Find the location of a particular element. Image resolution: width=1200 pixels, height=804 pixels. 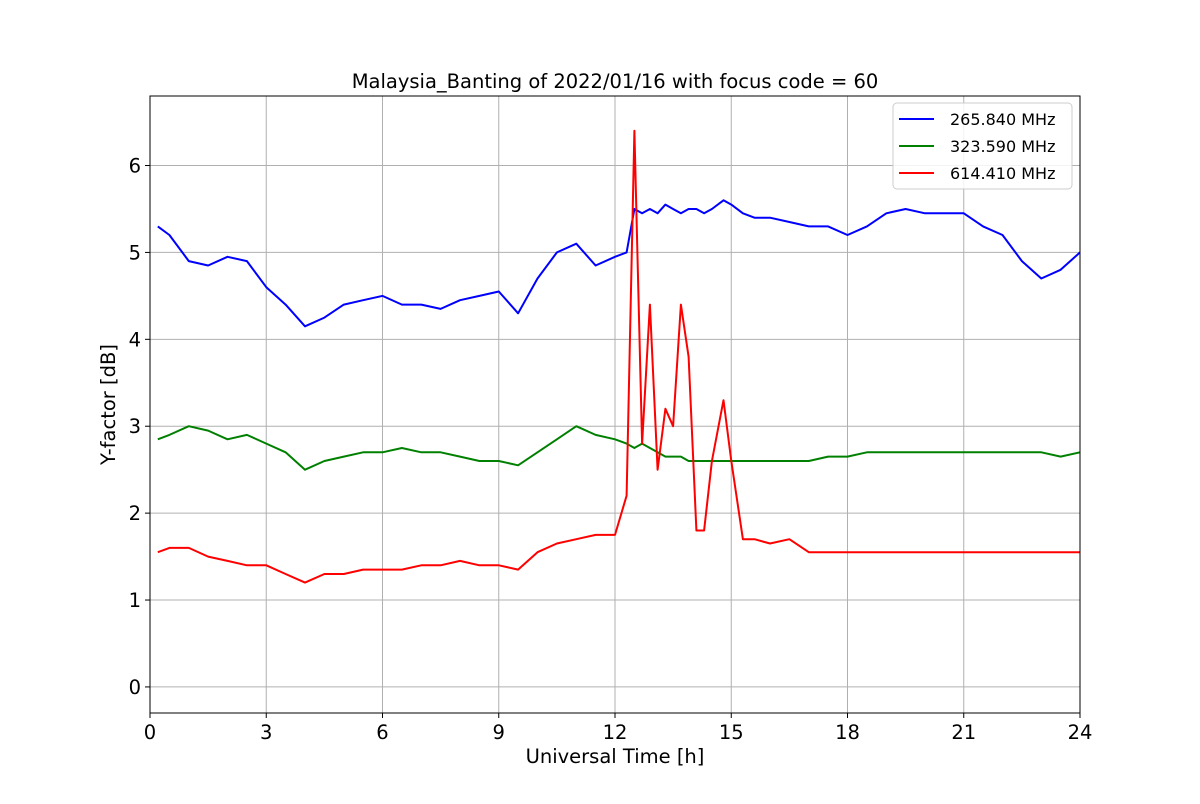

y-tick-label: 3 is located at coordinates (135, 426).